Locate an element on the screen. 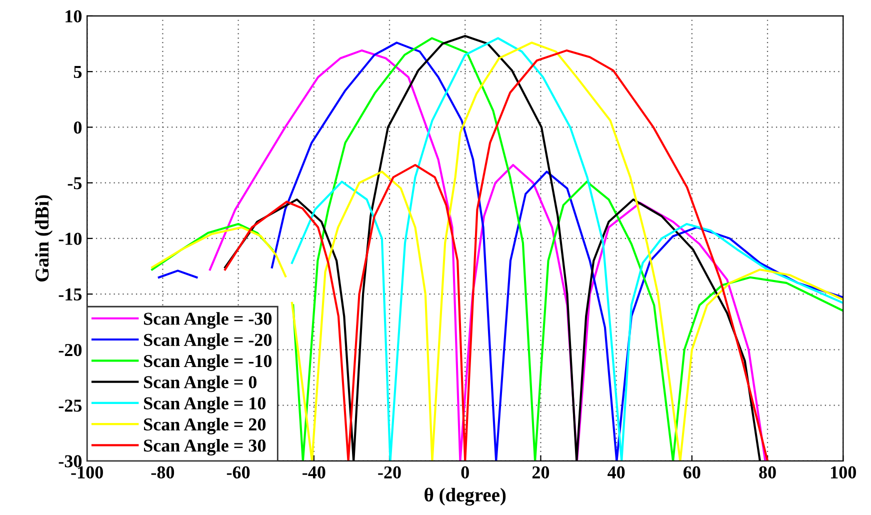  x-tick-label: 60 is located at coordinates (692, 472).